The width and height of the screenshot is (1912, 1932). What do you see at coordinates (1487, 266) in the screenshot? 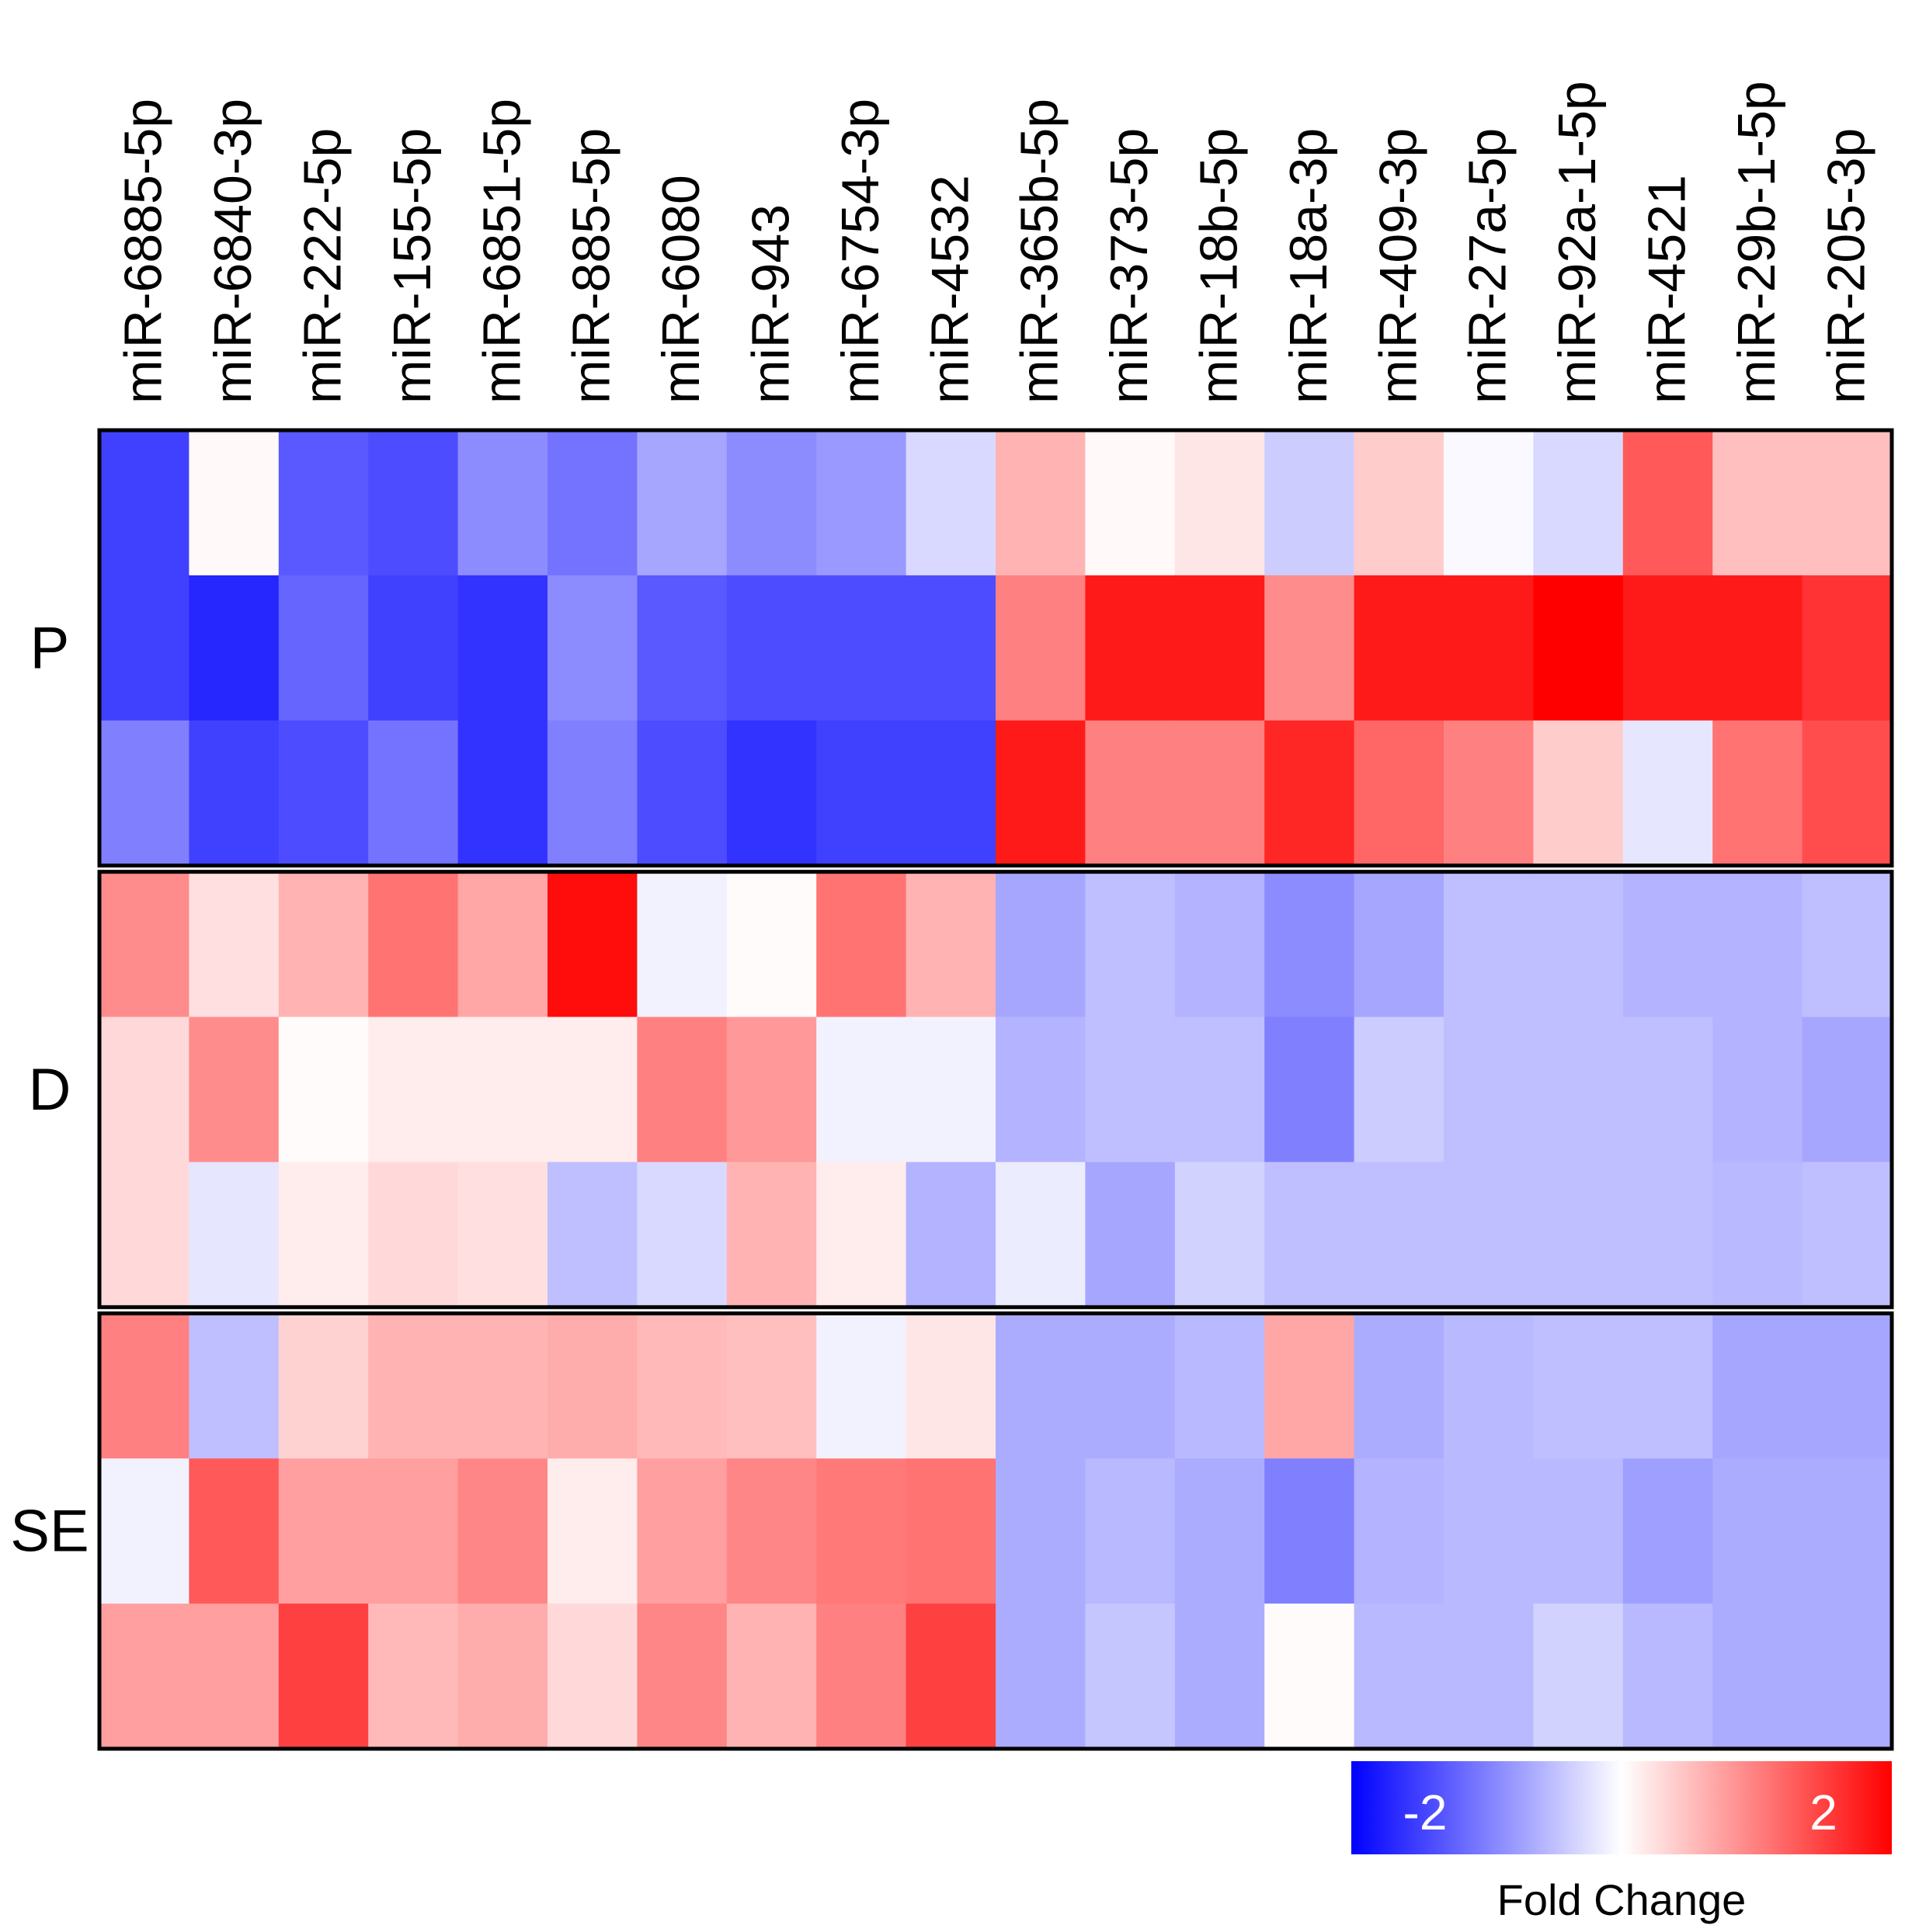
I see `column-label: miR-27a-5p` at bounding box center [1487, 266].